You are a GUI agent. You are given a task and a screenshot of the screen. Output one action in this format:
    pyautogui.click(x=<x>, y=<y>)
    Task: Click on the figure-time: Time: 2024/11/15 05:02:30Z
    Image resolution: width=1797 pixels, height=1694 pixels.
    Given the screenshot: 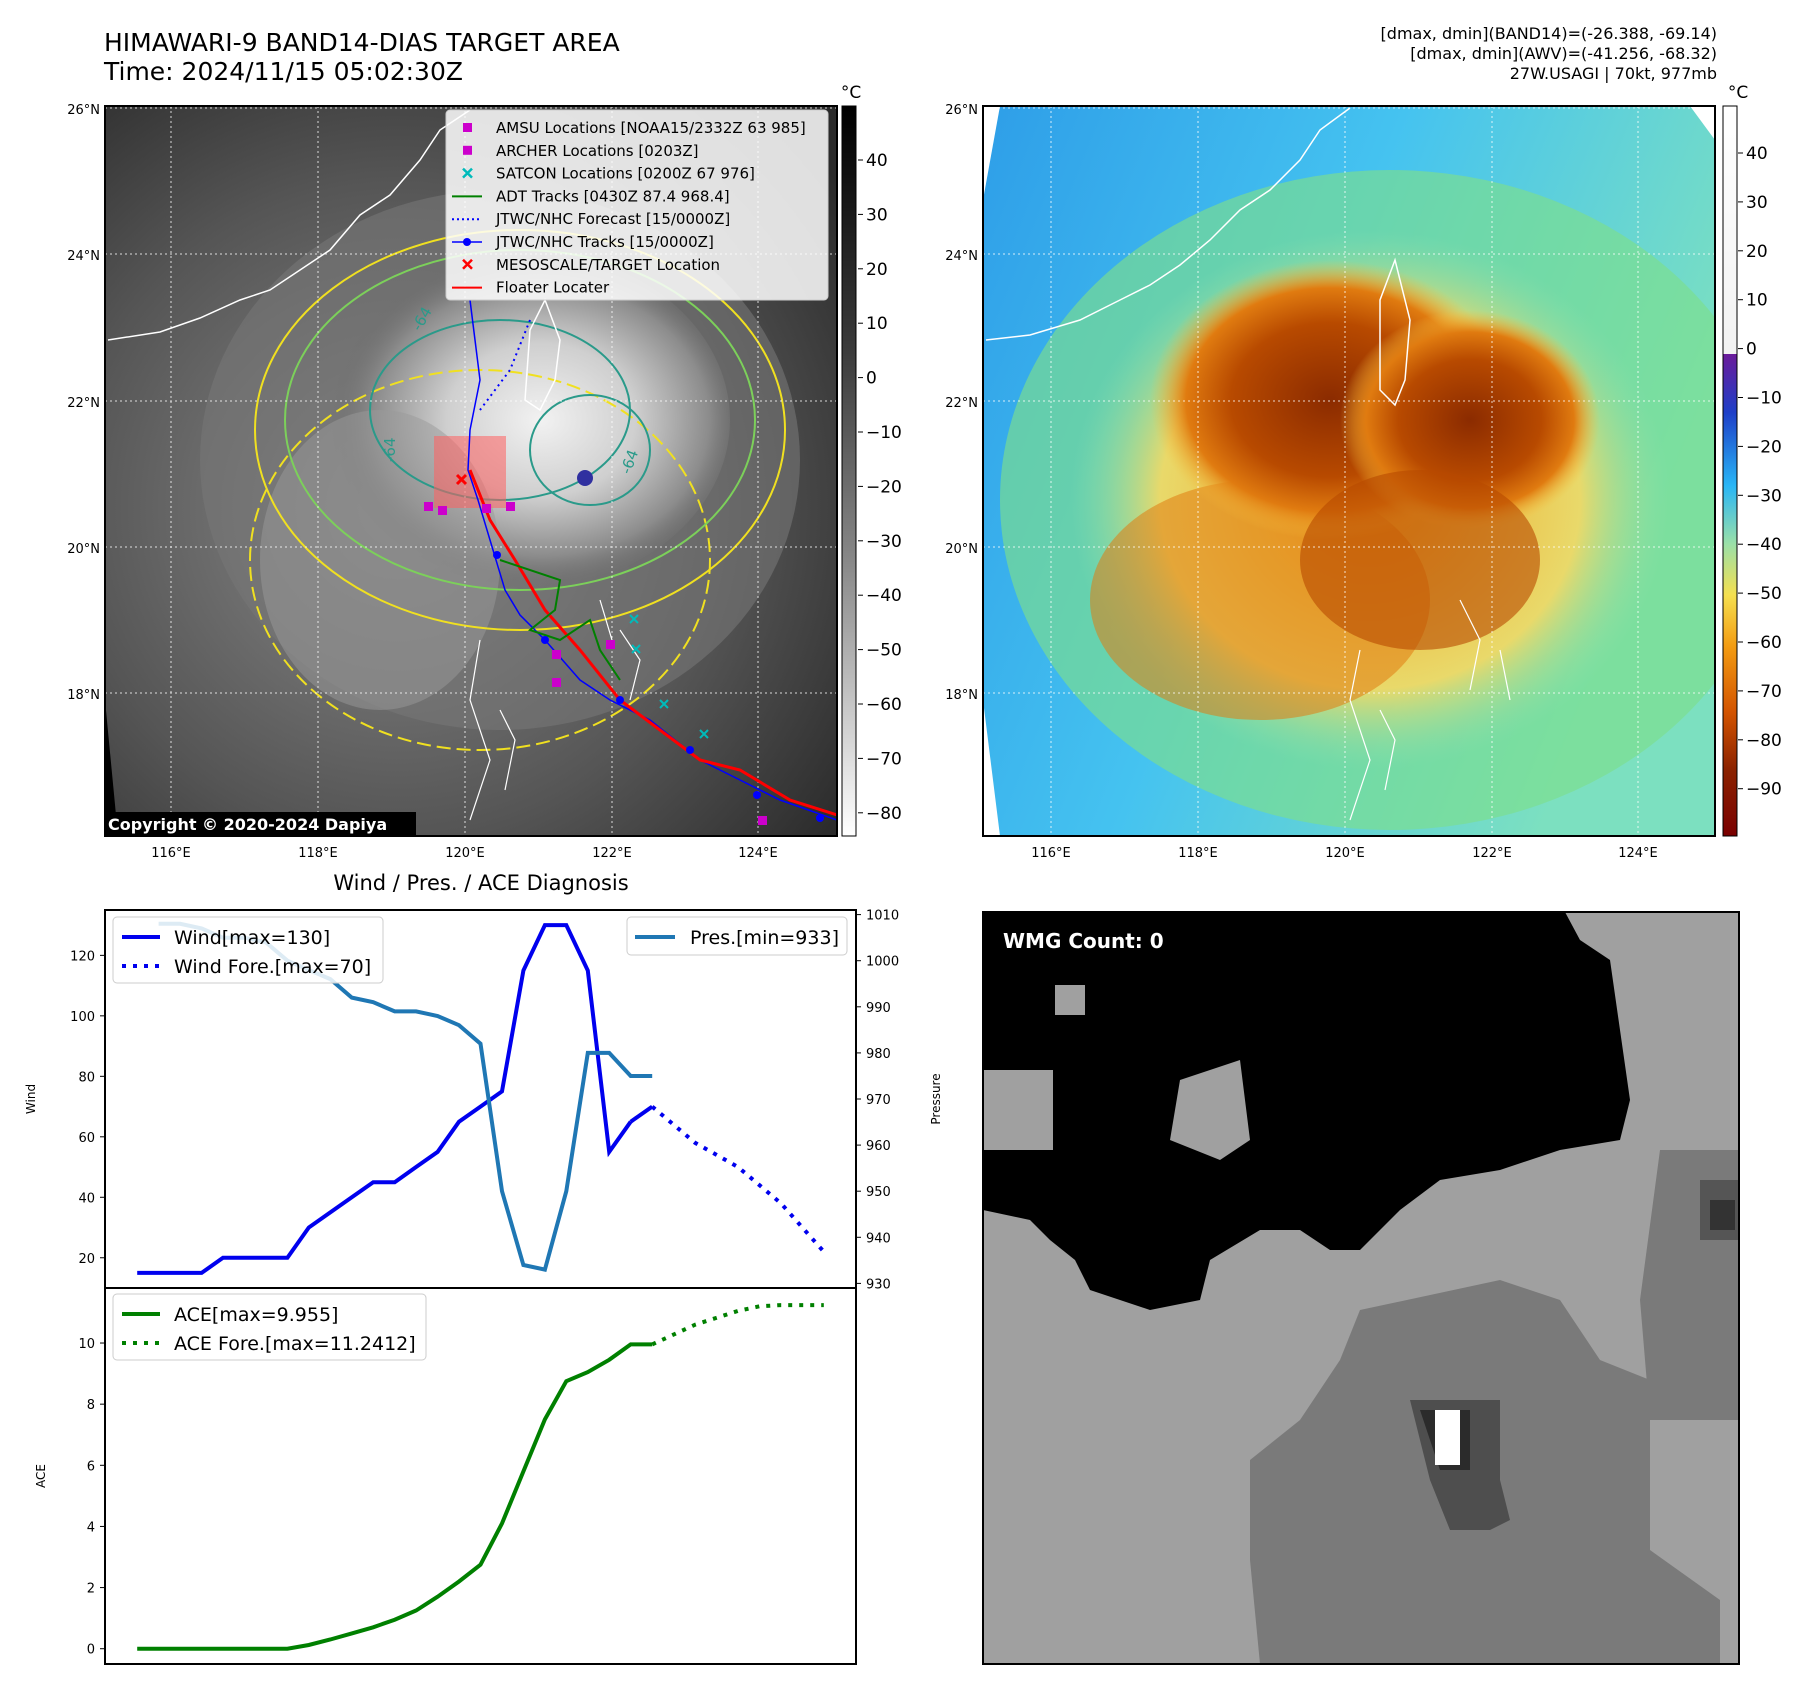 What is the action you would take?
    pyautogui.click(x=283, y=71)
    